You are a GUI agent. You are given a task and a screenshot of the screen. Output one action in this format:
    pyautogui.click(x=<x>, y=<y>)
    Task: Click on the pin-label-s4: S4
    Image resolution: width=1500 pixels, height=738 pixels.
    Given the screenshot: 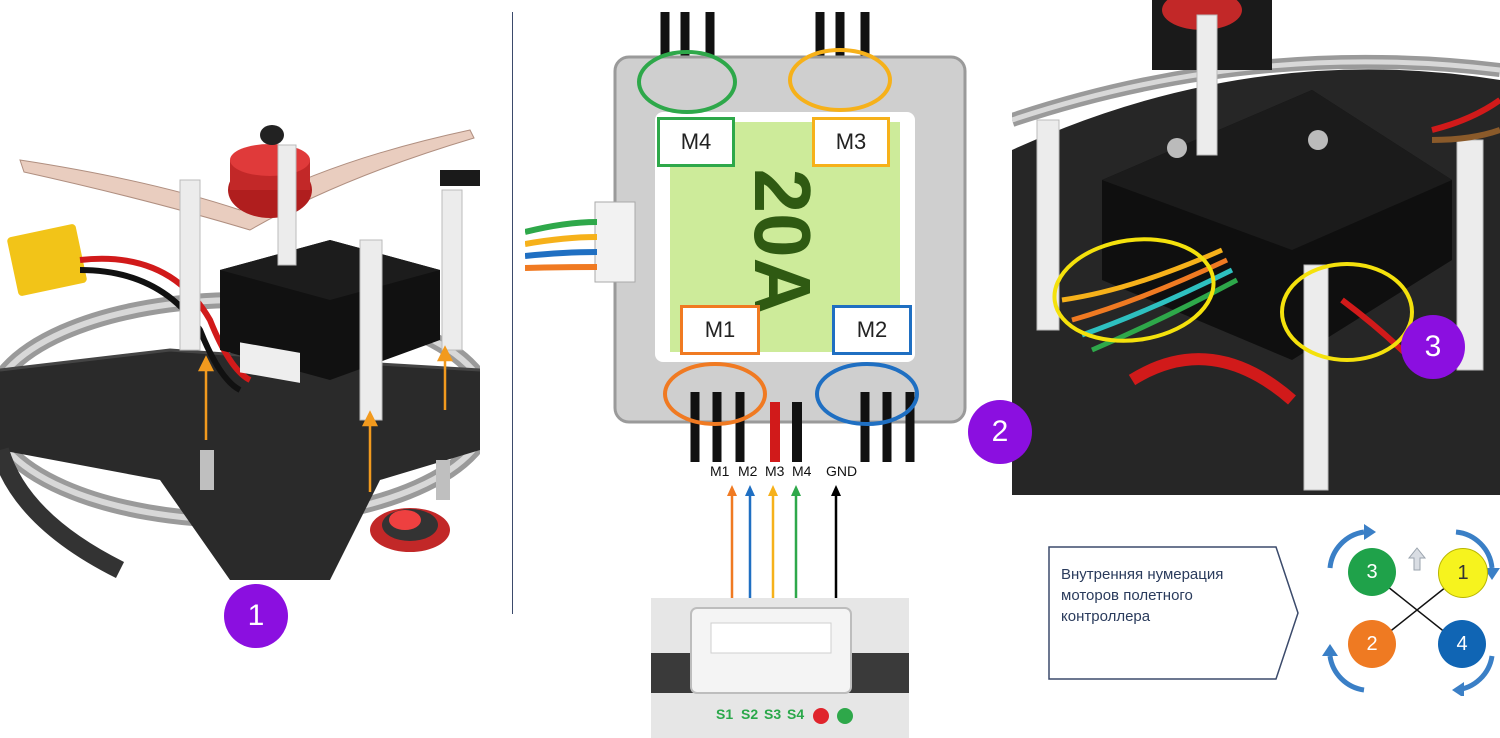 What is the action you would take?
    pyautogui.click(x=796, y=714)
    